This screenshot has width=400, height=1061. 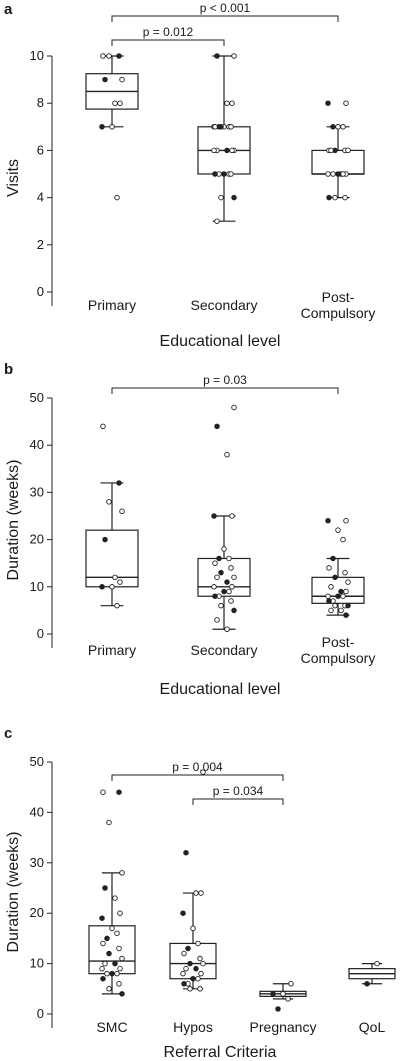 I want to click on y-tick-label: 50, so click(x=37, y=397).